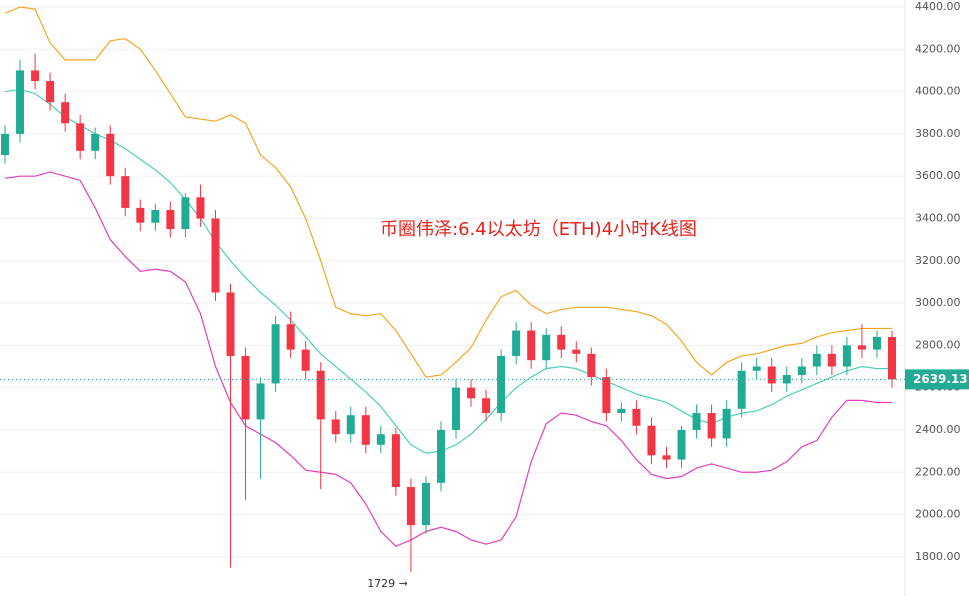  What do you see at coordinates (938, 175) in the screenshot?
I see `y-tick-label: 3600.00` at bounding box center [938, 175].